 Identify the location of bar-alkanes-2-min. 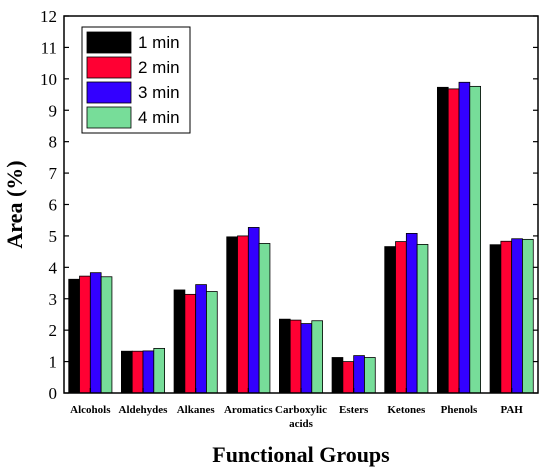
(190, 343).